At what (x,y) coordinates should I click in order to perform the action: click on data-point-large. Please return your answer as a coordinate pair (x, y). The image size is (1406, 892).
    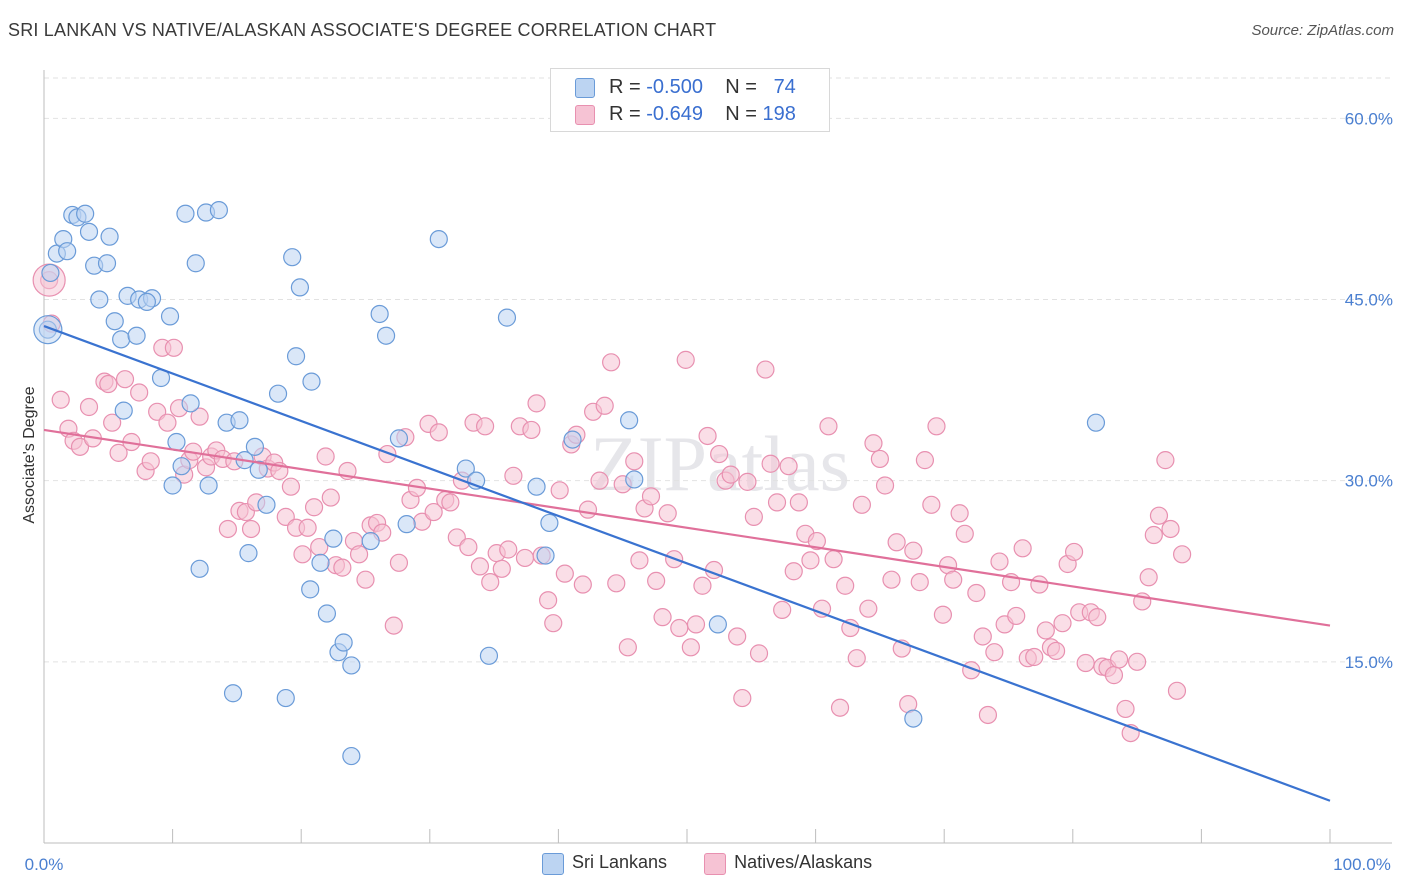
    Looking at the image, I should click on (48, 330).